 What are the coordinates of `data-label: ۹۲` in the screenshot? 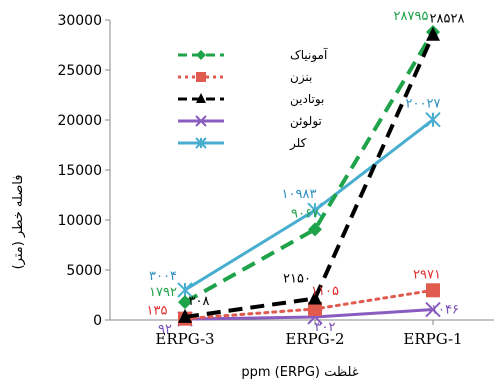 It's located at (165, 329).